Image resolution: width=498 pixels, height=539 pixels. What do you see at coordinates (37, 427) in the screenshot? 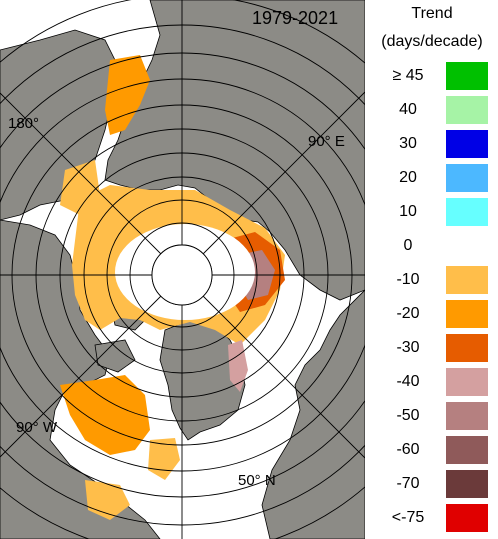
I see `longitude-label-90w: 90° W` at bounding box center [37, 427].